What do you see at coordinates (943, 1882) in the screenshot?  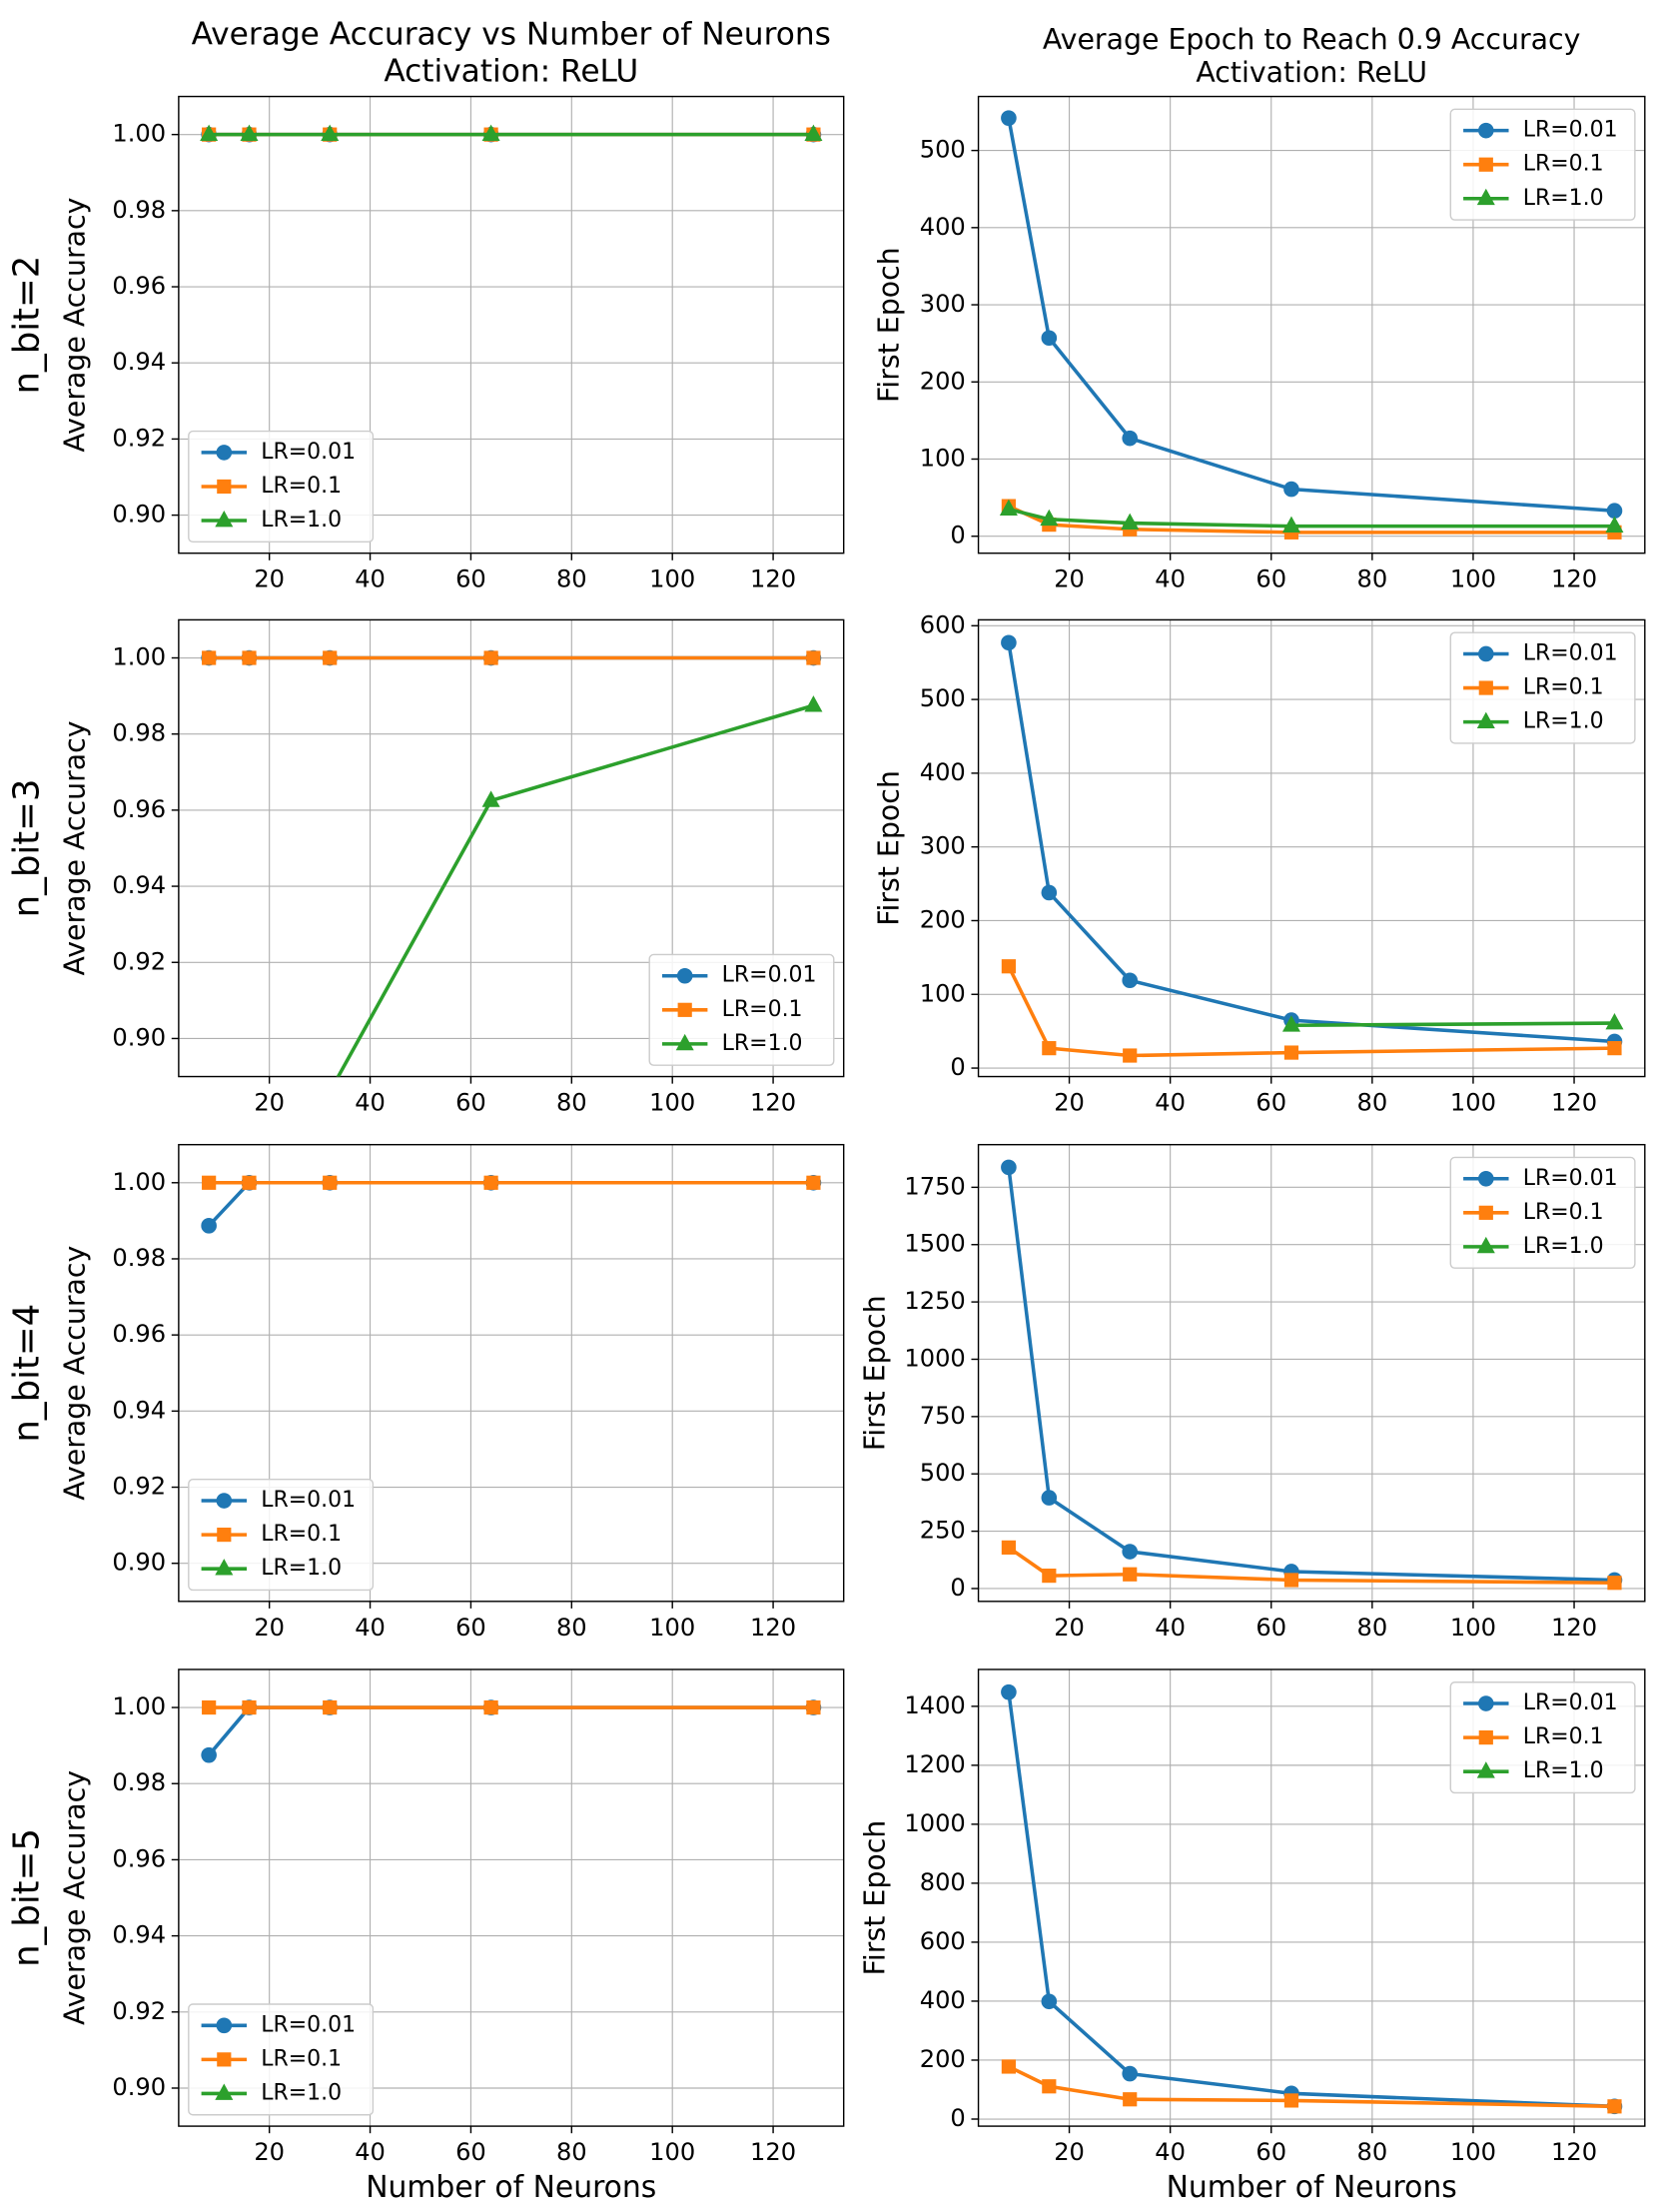 I see `y-tick-label: 800` at bounding box center [943, 1882].